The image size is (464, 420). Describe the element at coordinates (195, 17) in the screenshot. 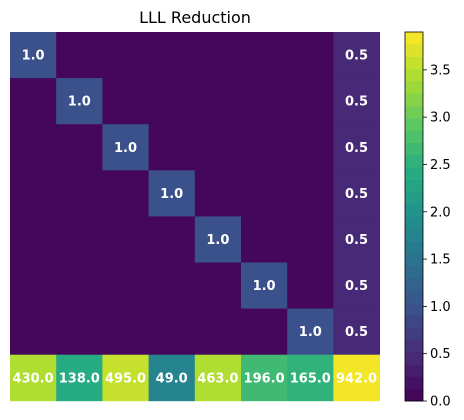

I see `chart-title: LLL Reduction` at that location.